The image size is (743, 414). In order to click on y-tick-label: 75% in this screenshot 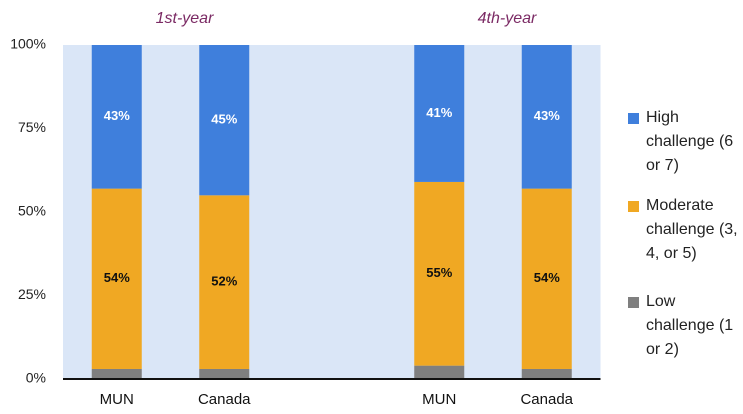, I will do `click(32, 127)`.